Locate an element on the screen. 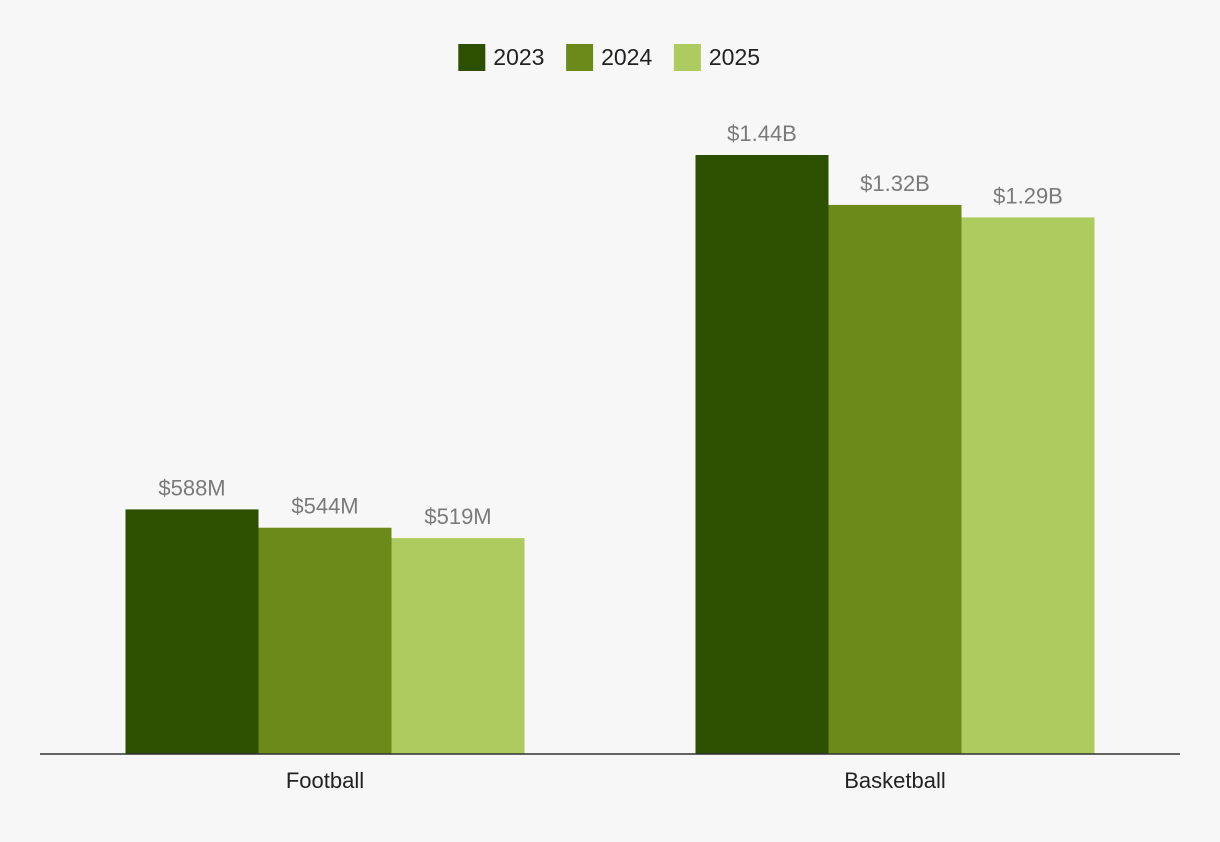 This screenshot has width=1220, height=842. bar-football-2024 is located at coordinates (325, 640).